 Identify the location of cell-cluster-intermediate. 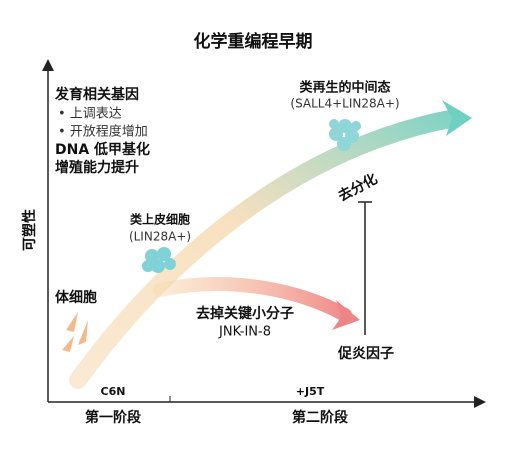
(345, 135).